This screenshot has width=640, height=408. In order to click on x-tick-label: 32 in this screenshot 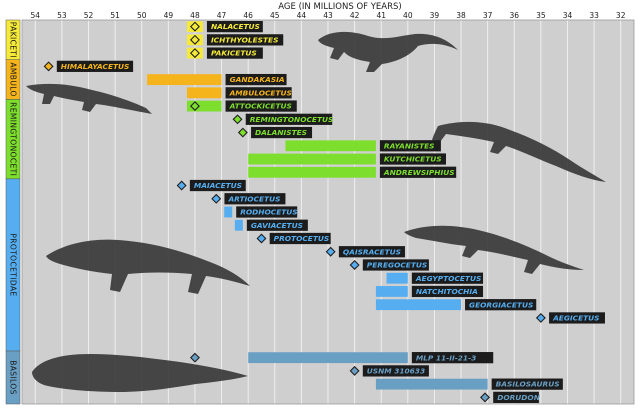, I will do `click(621, 15)`.